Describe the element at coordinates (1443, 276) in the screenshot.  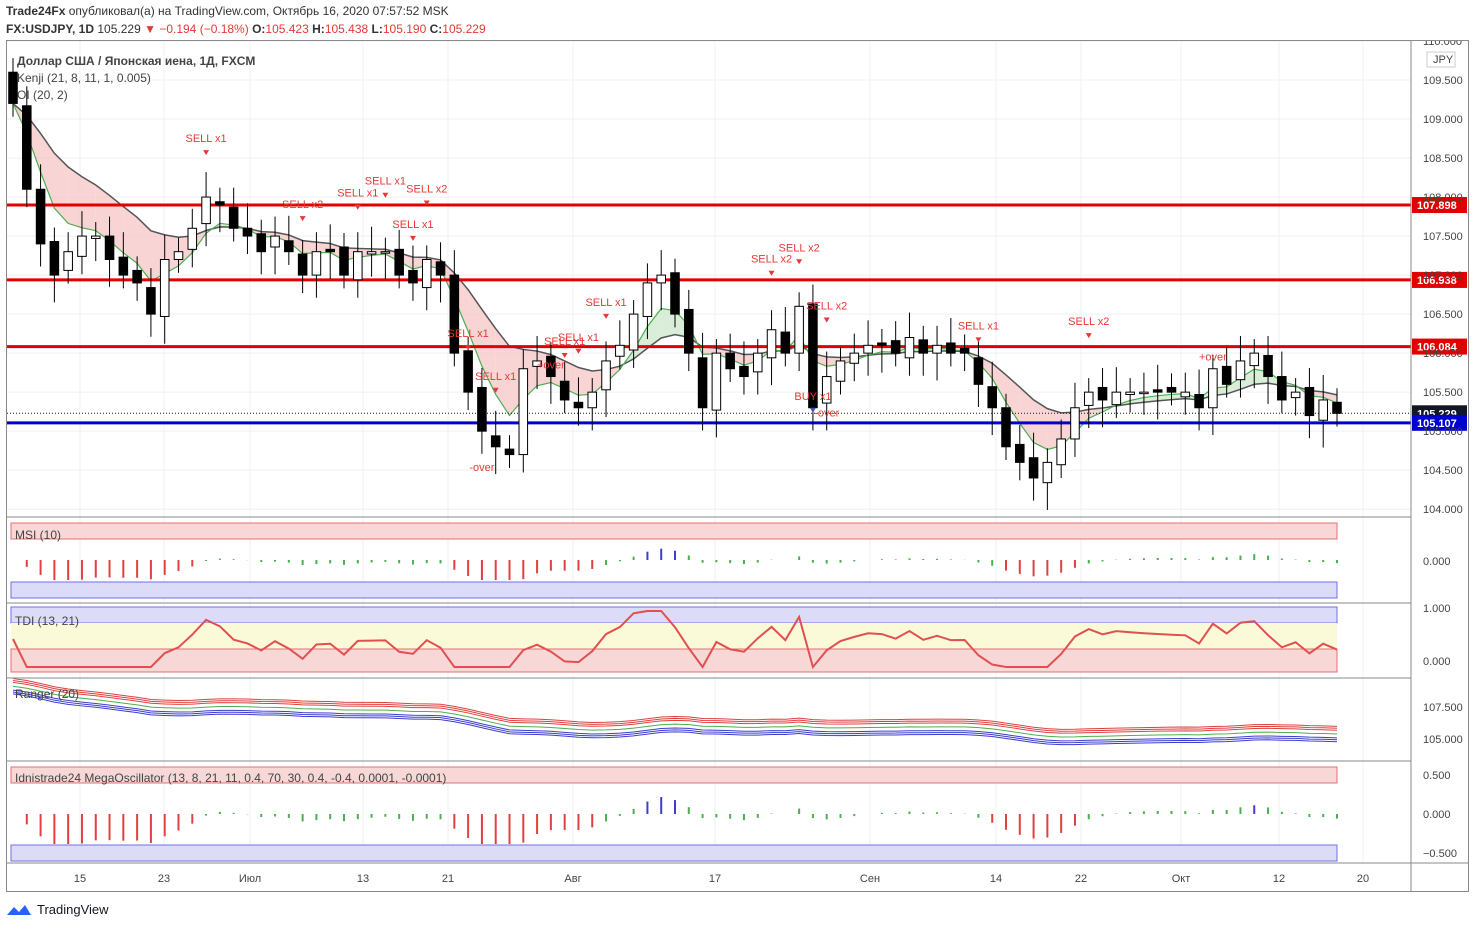
I see `y-tick-label: 107.000` at that location.